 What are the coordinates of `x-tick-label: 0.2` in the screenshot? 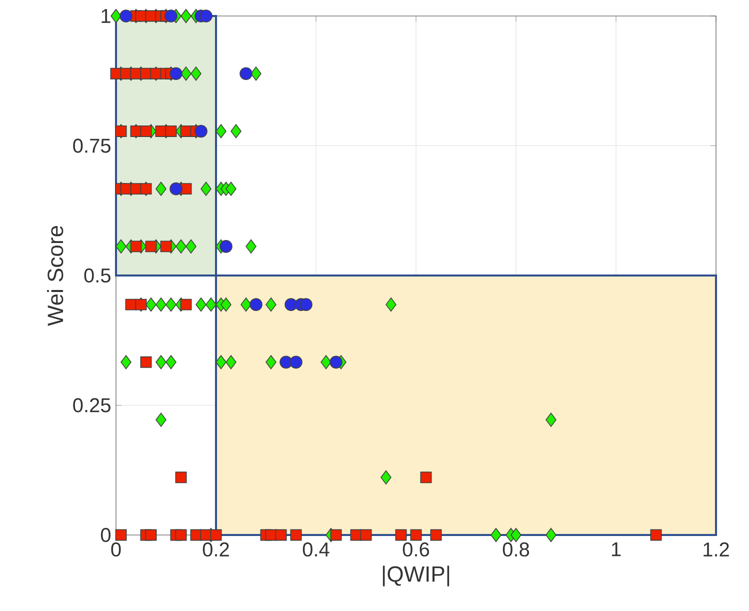 It's located at (215, 549).